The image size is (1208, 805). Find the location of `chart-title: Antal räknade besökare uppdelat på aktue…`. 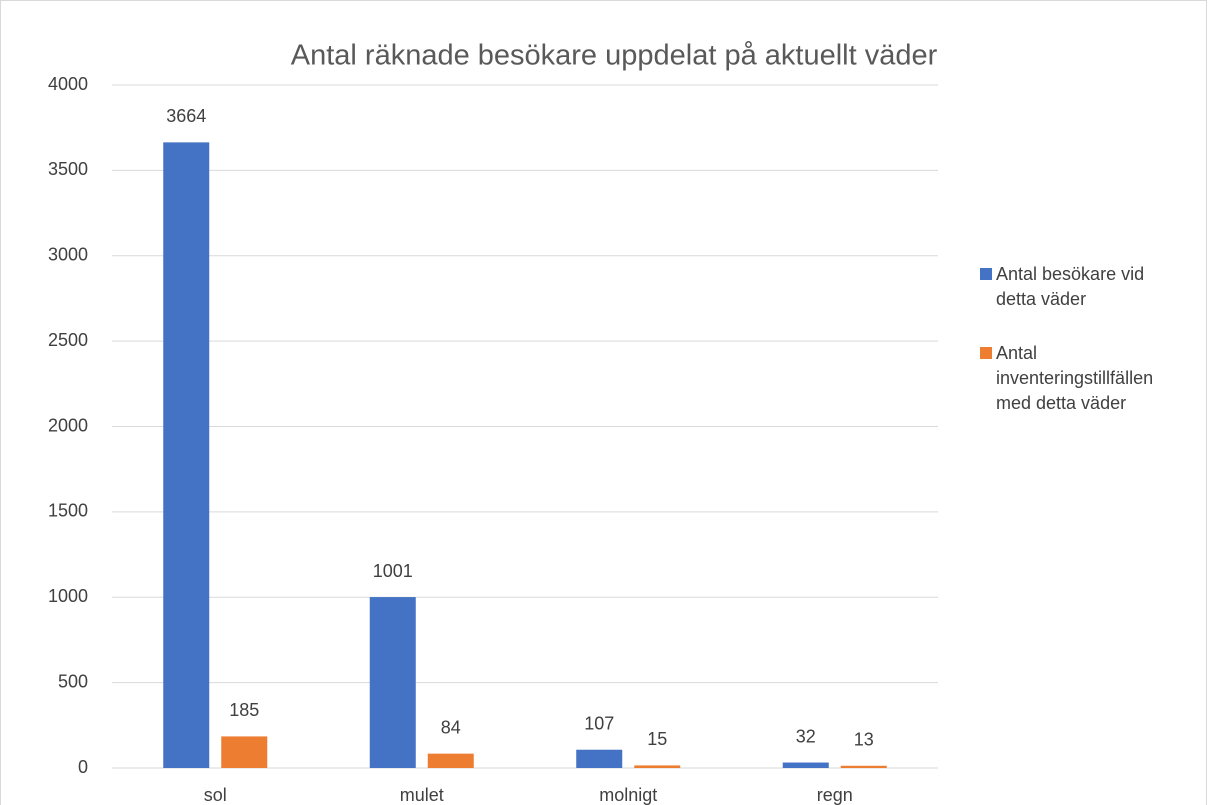

chart-title: Antal räknade besökare uppdelat på aktue… is located at coordinates (614, 56).